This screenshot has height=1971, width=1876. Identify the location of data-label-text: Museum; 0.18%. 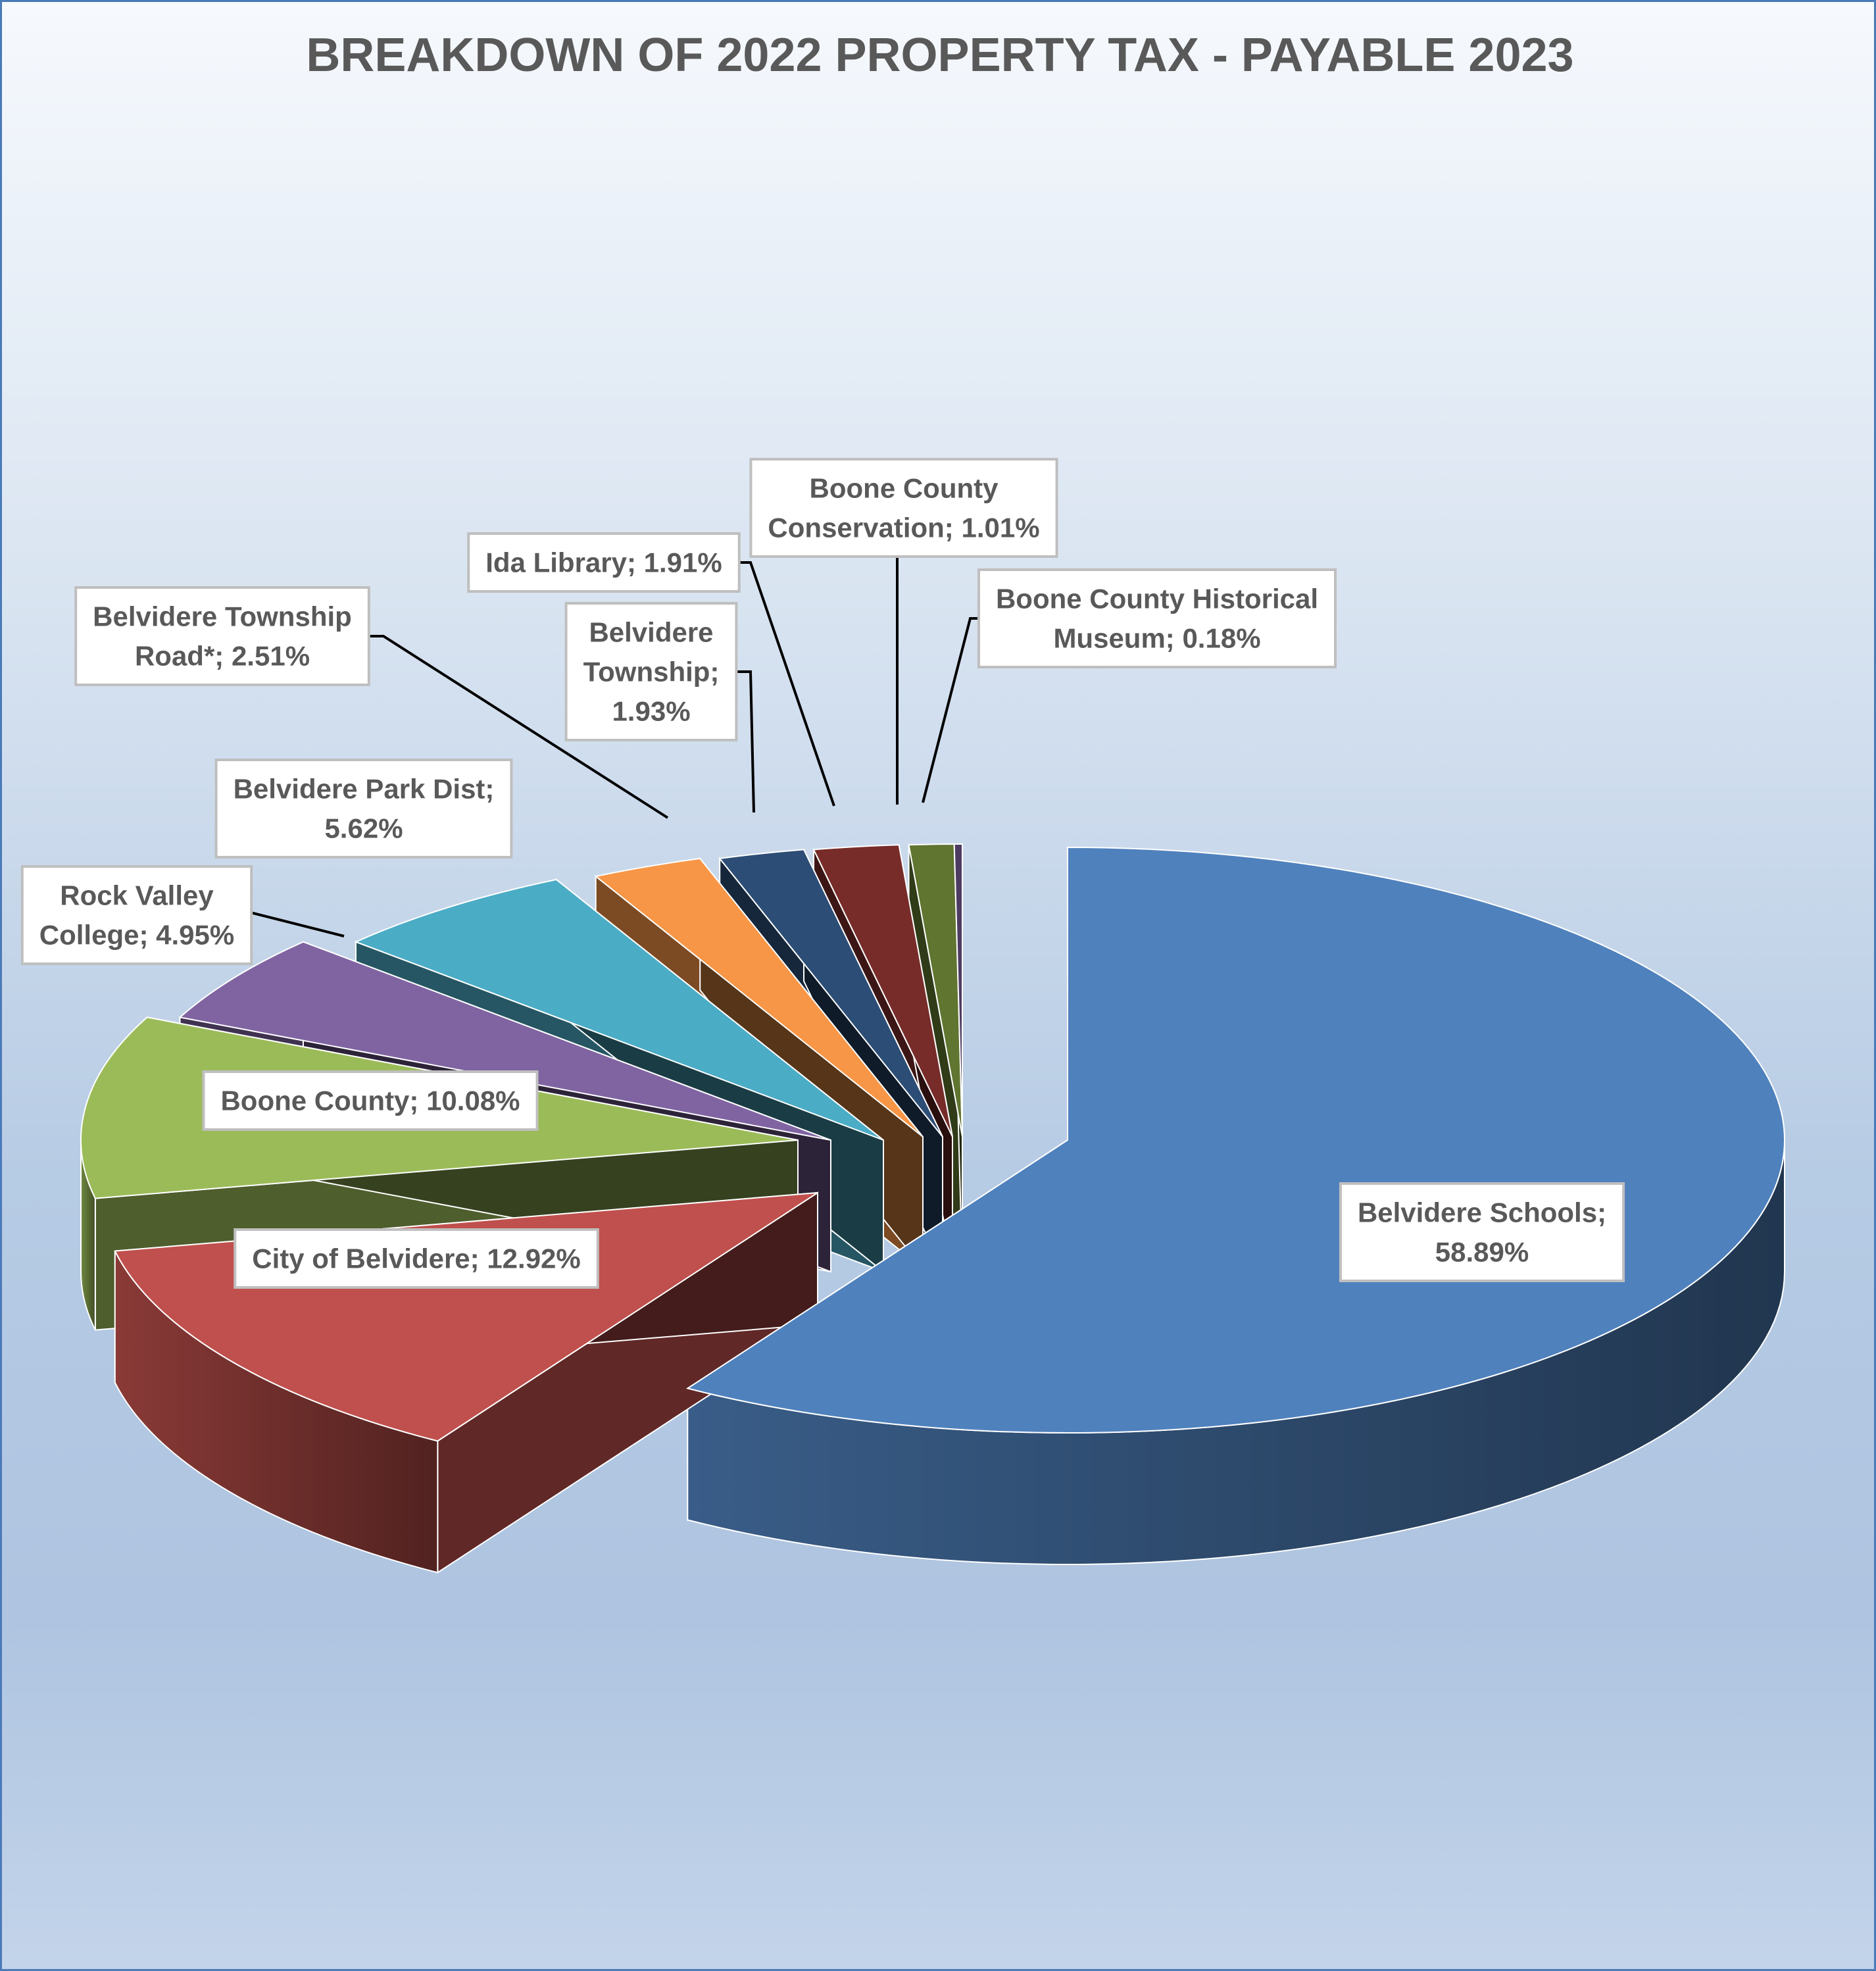
(1156, 638).